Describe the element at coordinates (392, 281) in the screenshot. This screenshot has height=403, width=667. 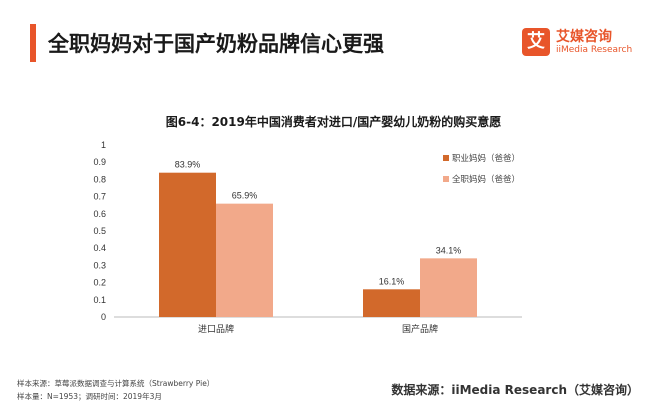
I see `bar-data-label: 16.1%` at that location.